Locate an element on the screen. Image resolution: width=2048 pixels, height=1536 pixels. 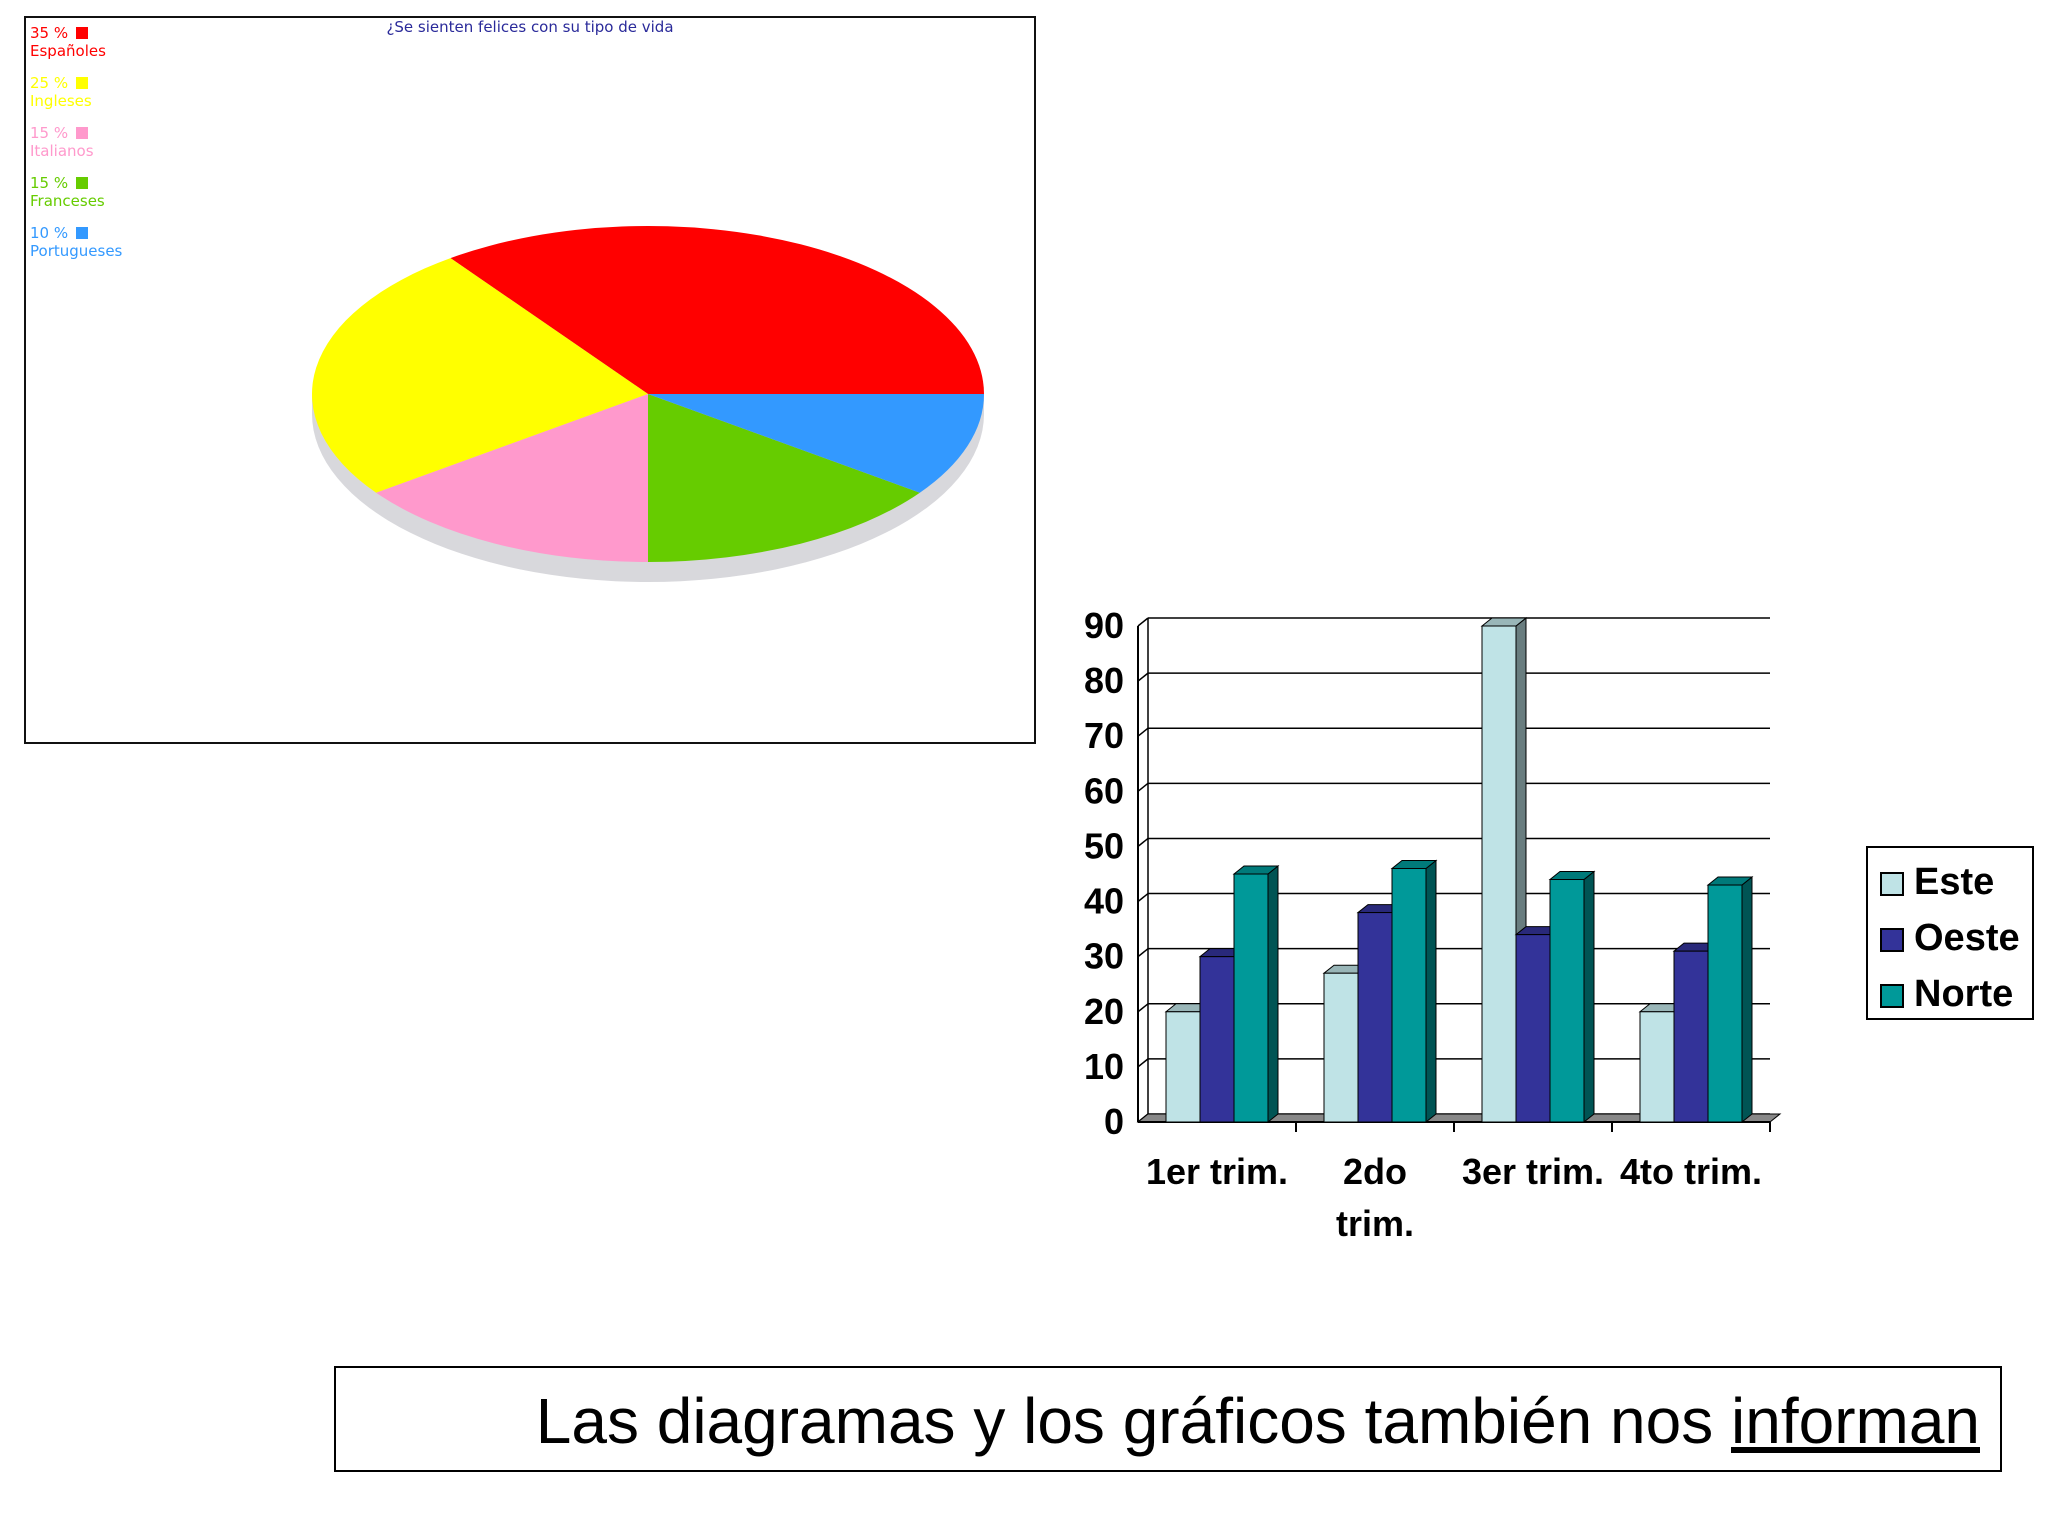
pie-slice-franceses is located at coordinates (784, 478).